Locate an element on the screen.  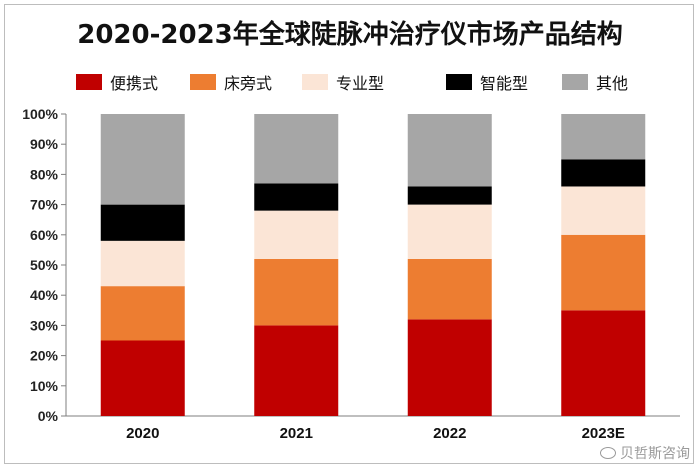
x-category-label: 2021 is located at coordinates (296, 433).